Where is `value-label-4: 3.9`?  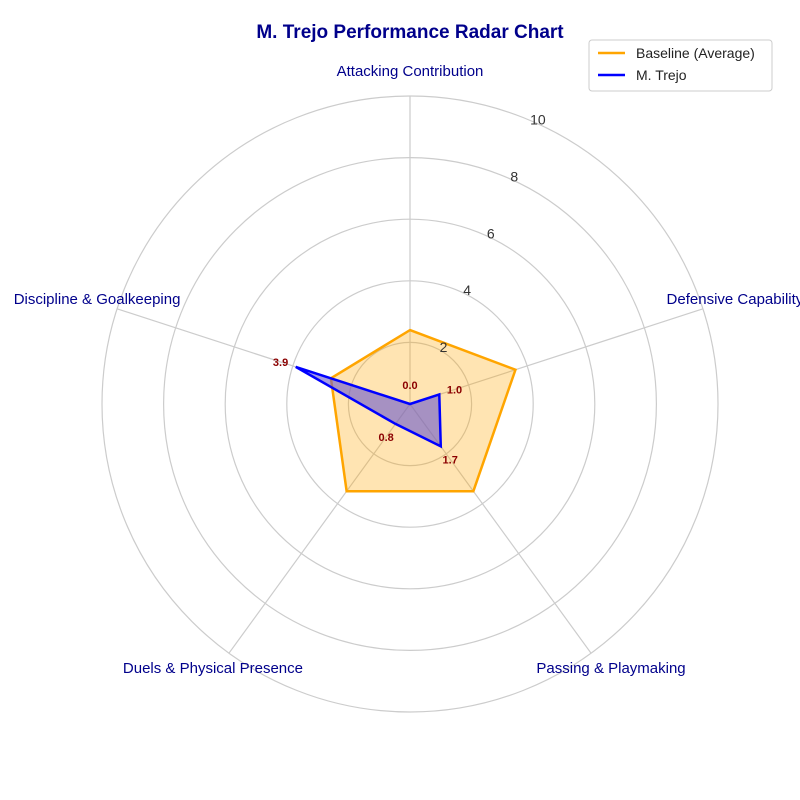
value-label-4: 3.9 is located at coordinates (280, 363).